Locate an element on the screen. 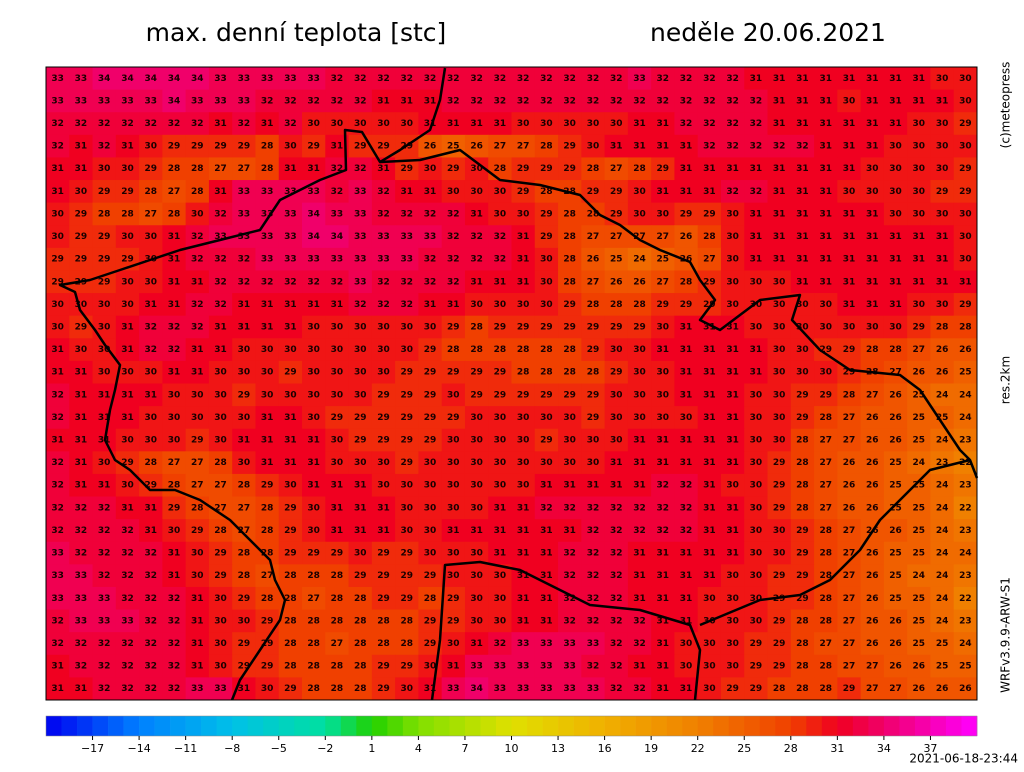  colorbar-segment is located at coordinates (922, 726).